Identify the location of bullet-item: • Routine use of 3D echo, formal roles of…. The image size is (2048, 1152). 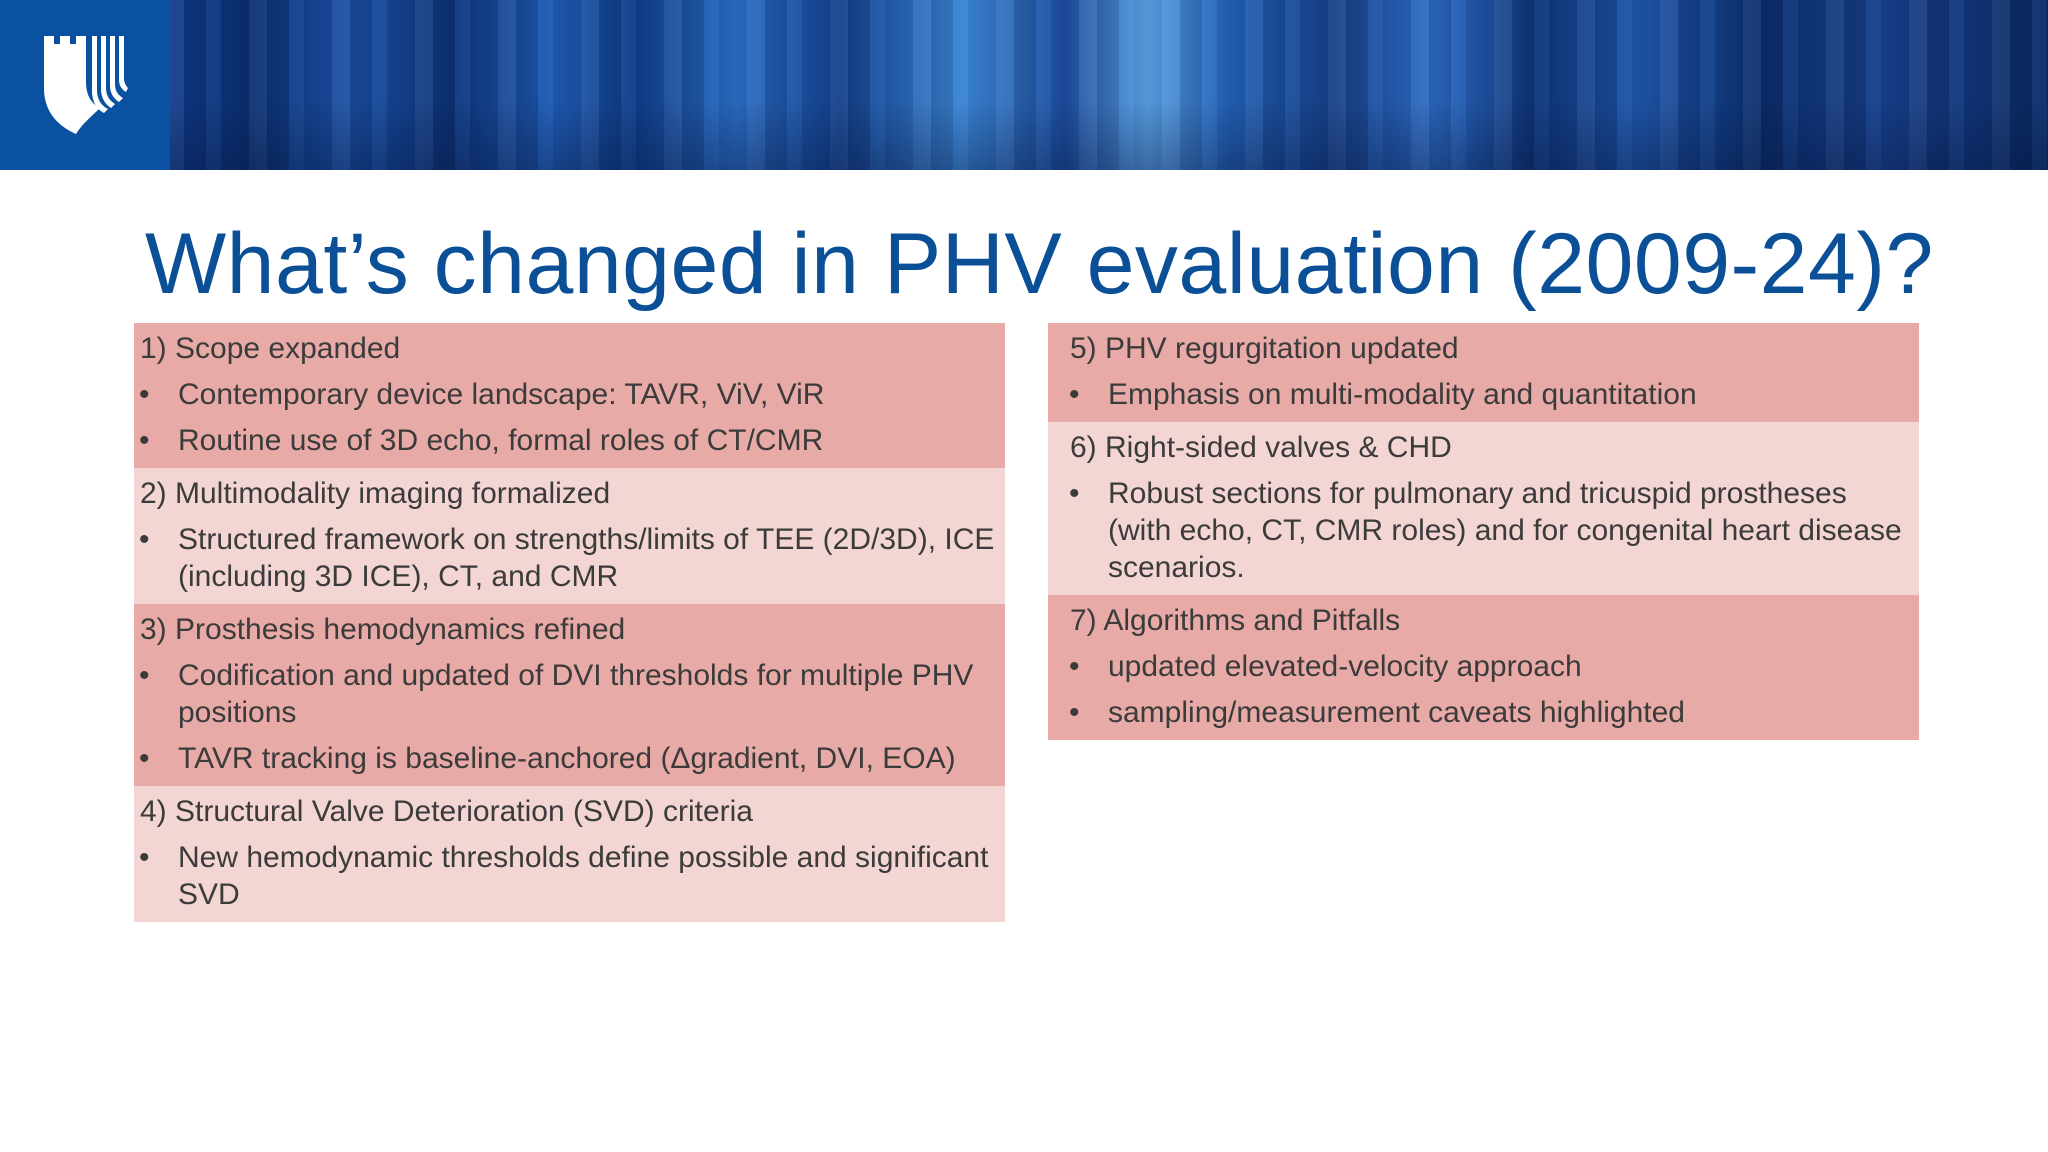
(569, 441).